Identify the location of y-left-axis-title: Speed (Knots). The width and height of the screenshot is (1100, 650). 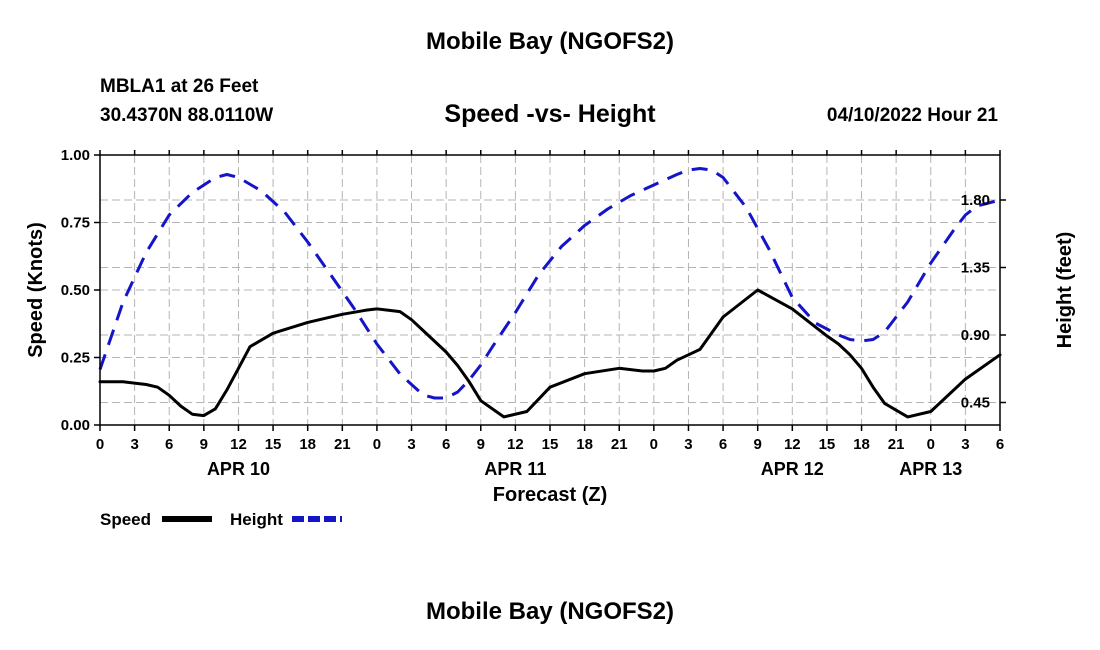
(36, 290).